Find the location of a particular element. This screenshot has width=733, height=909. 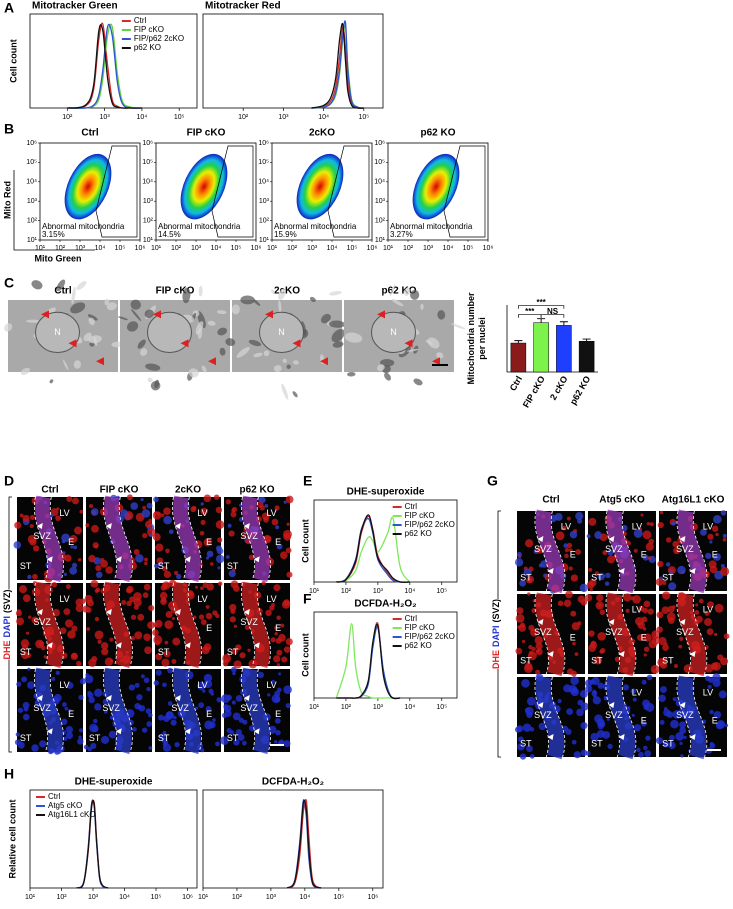

axis-arrow is located at coordinates (54, 210).